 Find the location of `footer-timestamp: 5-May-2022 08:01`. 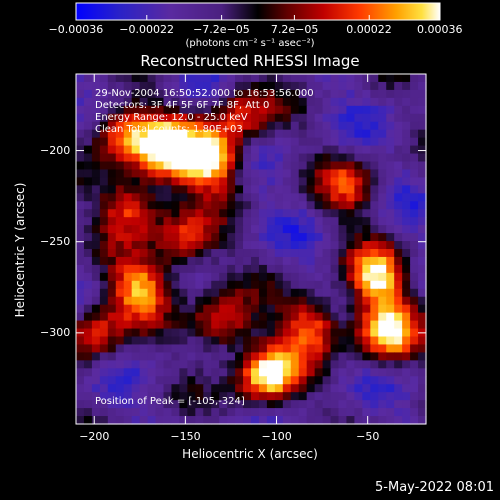

footer-timestamp: 5-May-2022 08:01 is located at coordinates (434, 487).